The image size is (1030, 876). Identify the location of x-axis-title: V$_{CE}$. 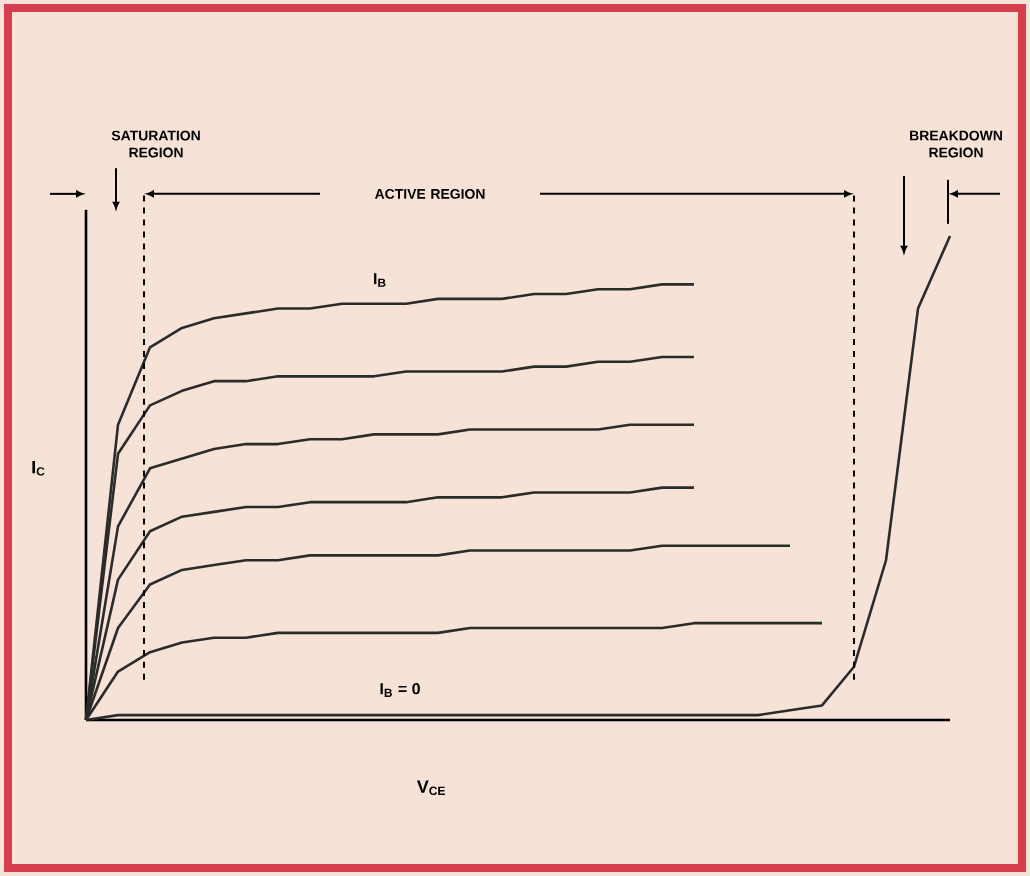
(430, 788).